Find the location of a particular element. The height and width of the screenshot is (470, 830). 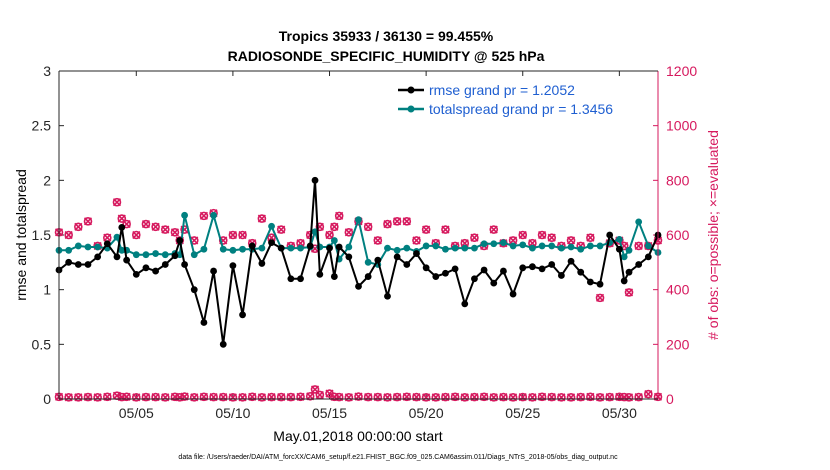

y-tick-label: 3 is located at coordinates (47, 71).